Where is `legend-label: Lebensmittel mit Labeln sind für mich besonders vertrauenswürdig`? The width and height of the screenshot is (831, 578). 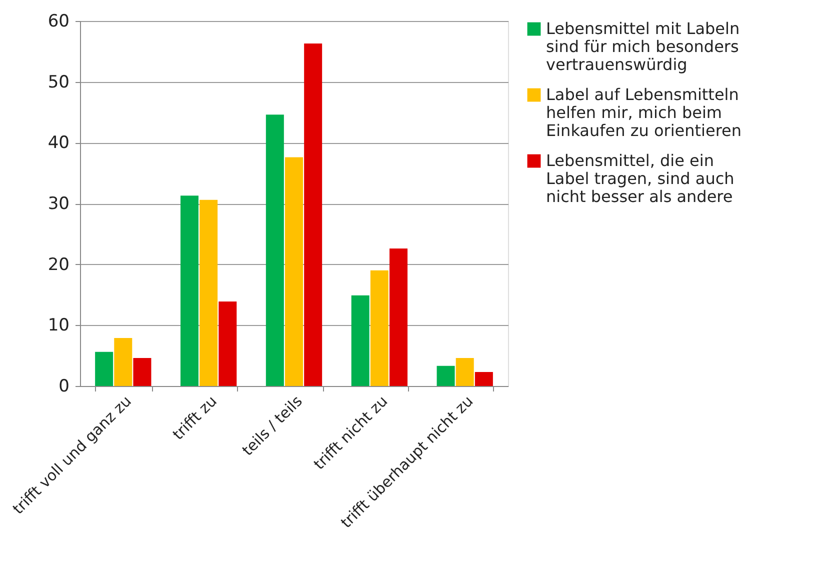 legend-label: Lebensmittel mit Labeln sind für mich besonders vertrauenswürdig is located at coordinates (643, 46).